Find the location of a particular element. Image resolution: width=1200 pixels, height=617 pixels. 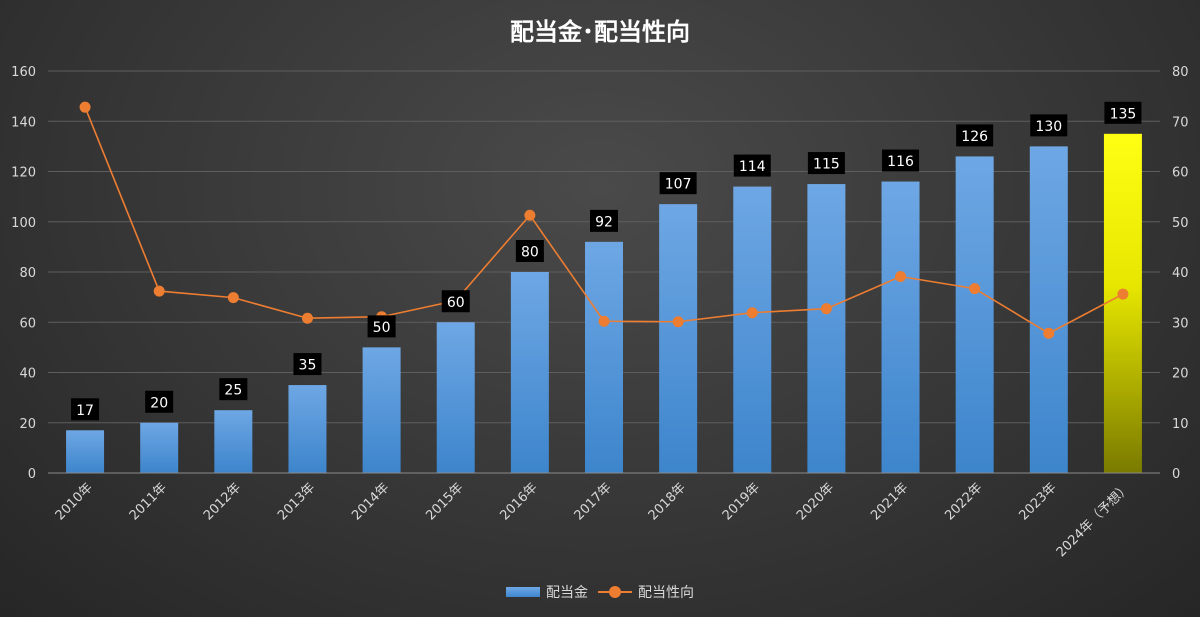

data-label: 17 is located at coordinates (85, 411).